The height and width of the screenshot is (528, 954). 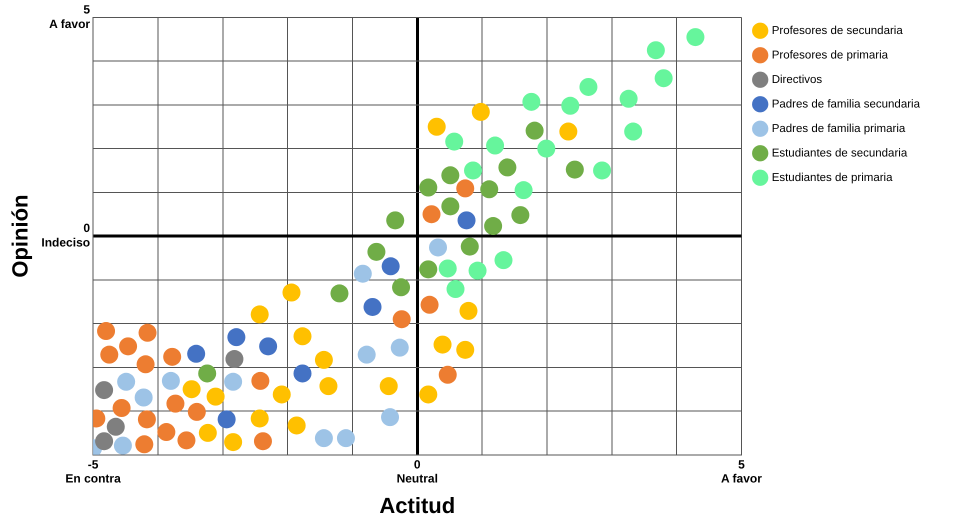 I want to click on legend-label: Padres de familia secundaria, so click(x=846, y=104).